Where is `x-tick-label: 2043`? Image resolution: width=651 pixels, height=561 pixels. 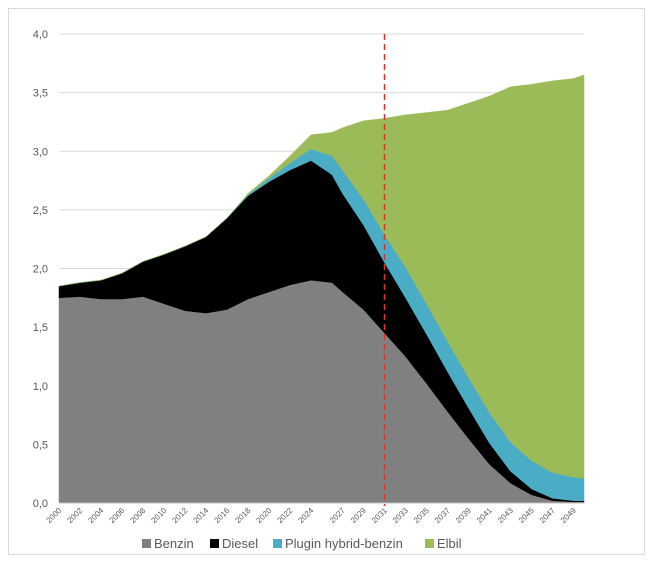 x-tick-label: 2043 is located at coordinates (505, 515).